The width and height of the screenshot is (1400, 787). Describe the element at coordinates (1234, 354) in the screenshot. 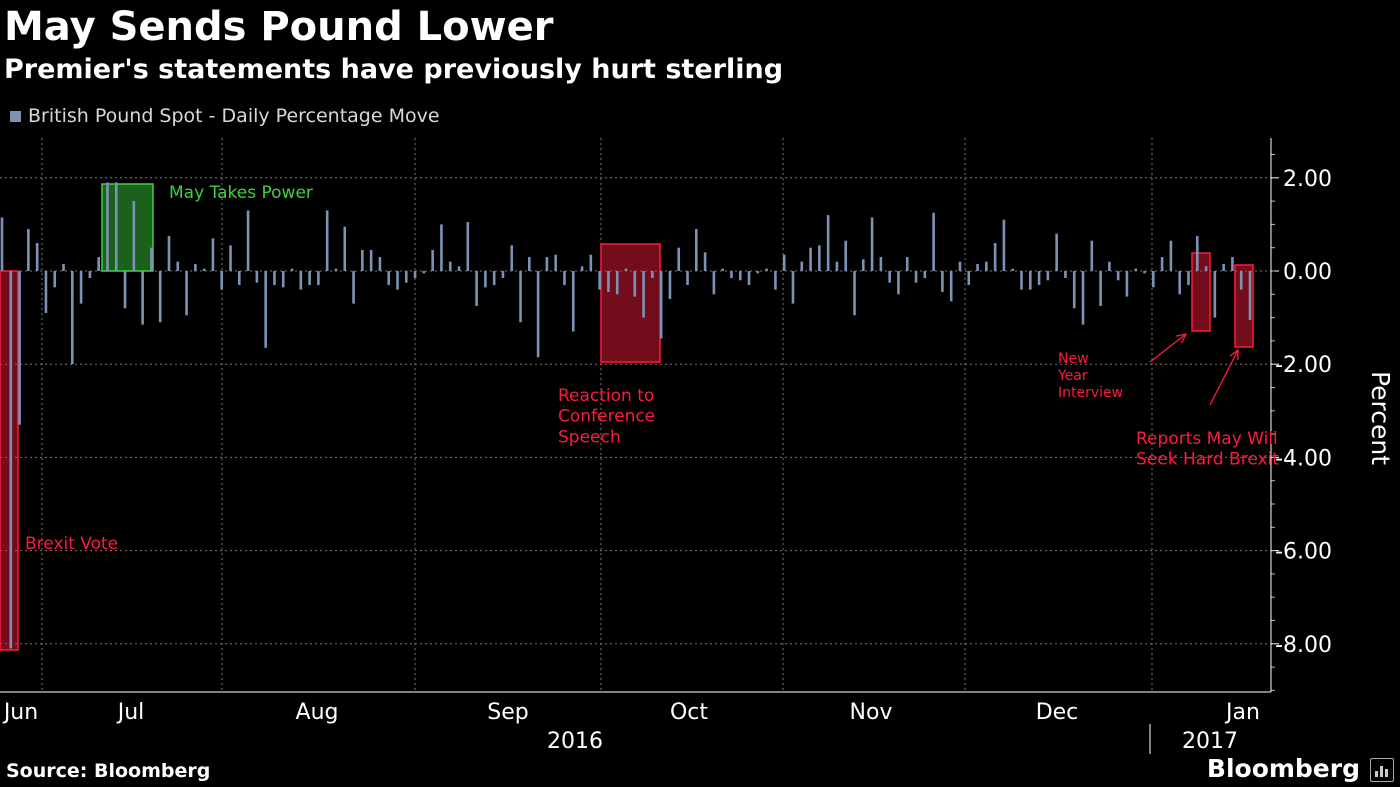

I see `annotation-arrowhead` at that location.